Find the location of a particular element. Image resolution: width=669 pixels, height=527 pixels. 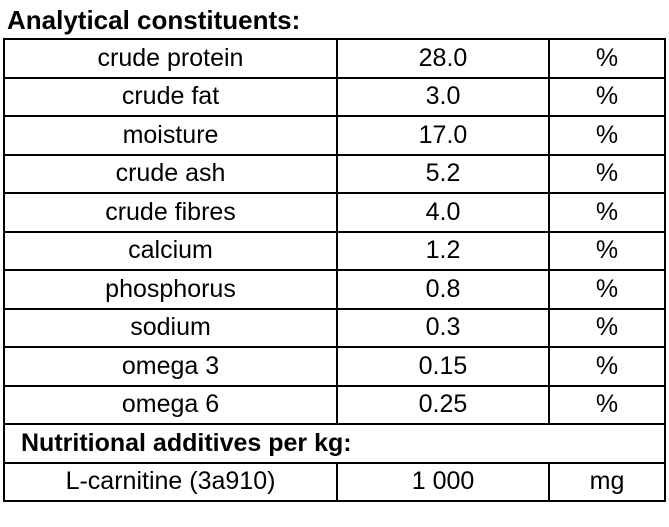

constituent-cell: omega 3 is located at coordinates (170, 366).